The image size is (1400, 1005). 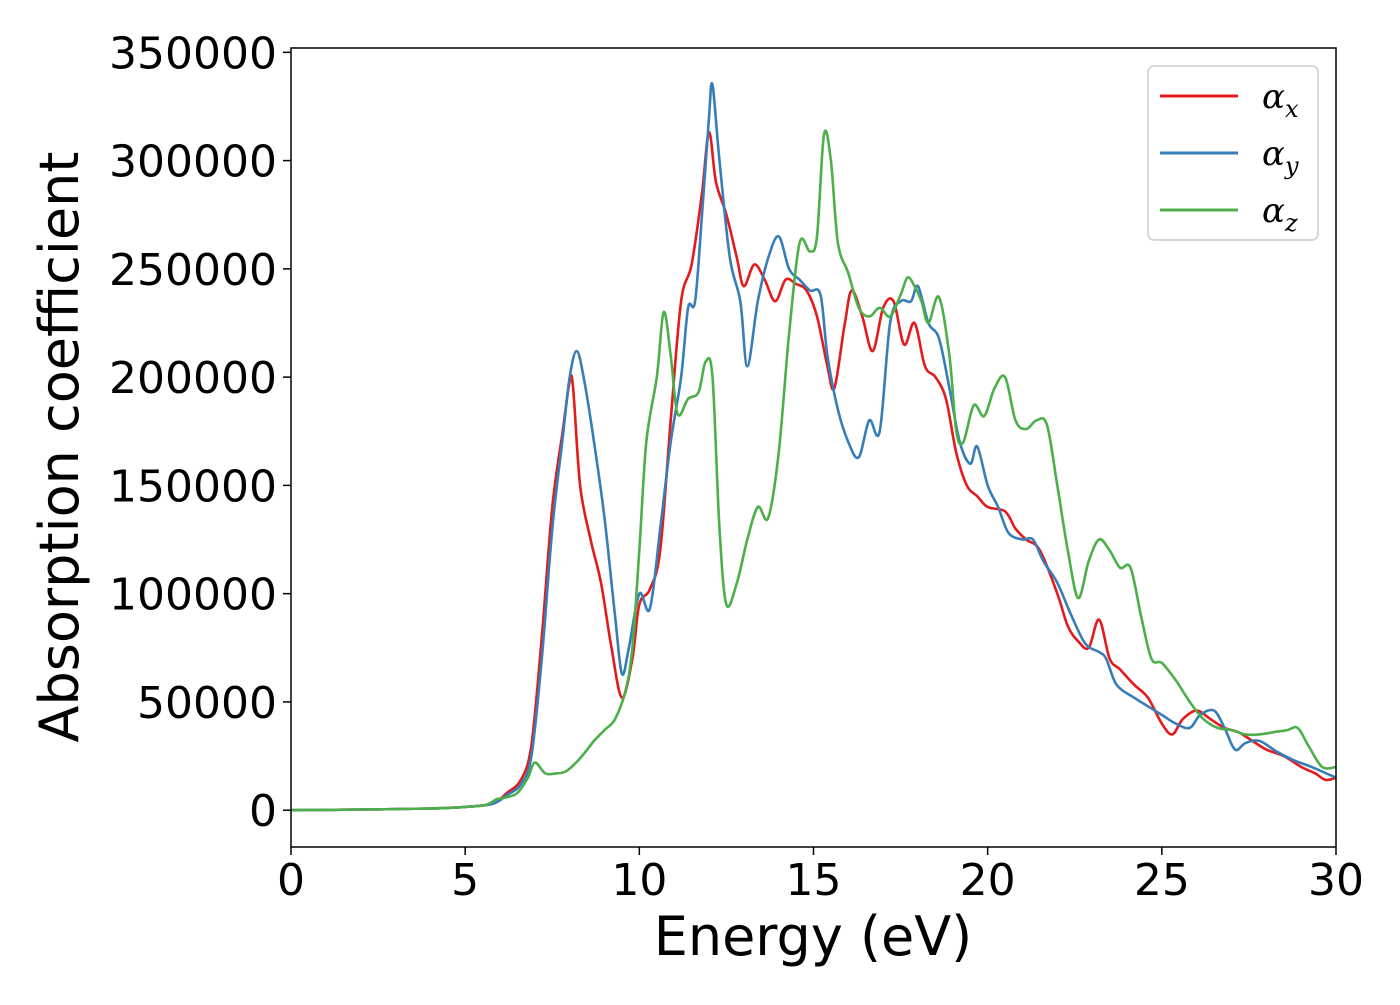 What do you see at coordinates (193, 162) in the screenshot?
I see `y-tick-label: 300000` at bounding box center [193, 162].